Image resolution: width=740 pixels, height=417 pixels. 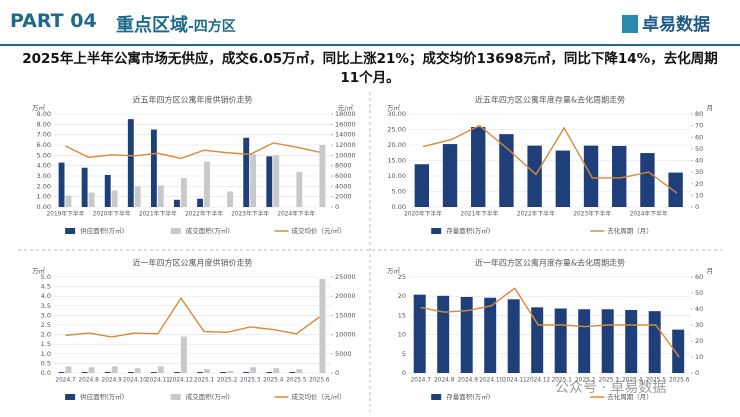 What do you see at coordinates (319, 381) in the screenshot?
I see `x-tick-label: 2025.6` at bounding box center [319, 381].